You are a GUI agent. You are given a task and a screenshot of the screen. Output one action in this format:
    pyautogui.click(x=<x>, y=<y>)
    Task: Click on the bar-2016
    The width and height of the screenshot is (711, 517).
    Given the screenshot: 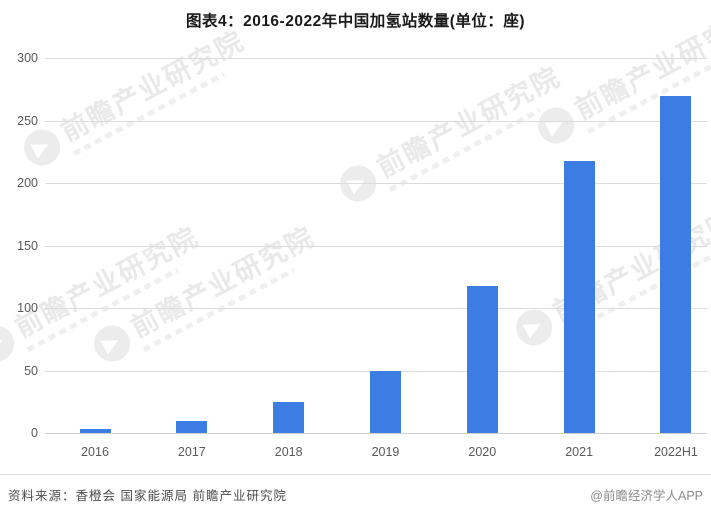 What is the action you would take?
    pyautogui.click(x=95, y=431)
    